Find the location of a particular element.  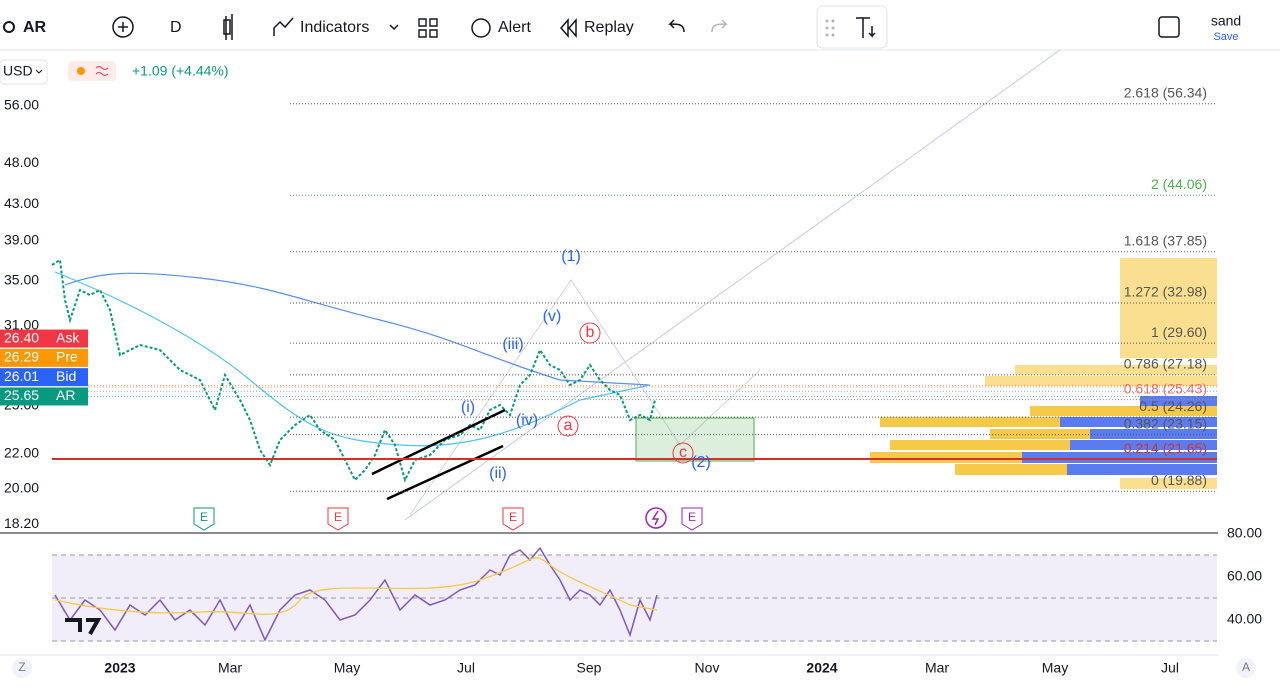

toolbar is located at coordinates (640, 25).